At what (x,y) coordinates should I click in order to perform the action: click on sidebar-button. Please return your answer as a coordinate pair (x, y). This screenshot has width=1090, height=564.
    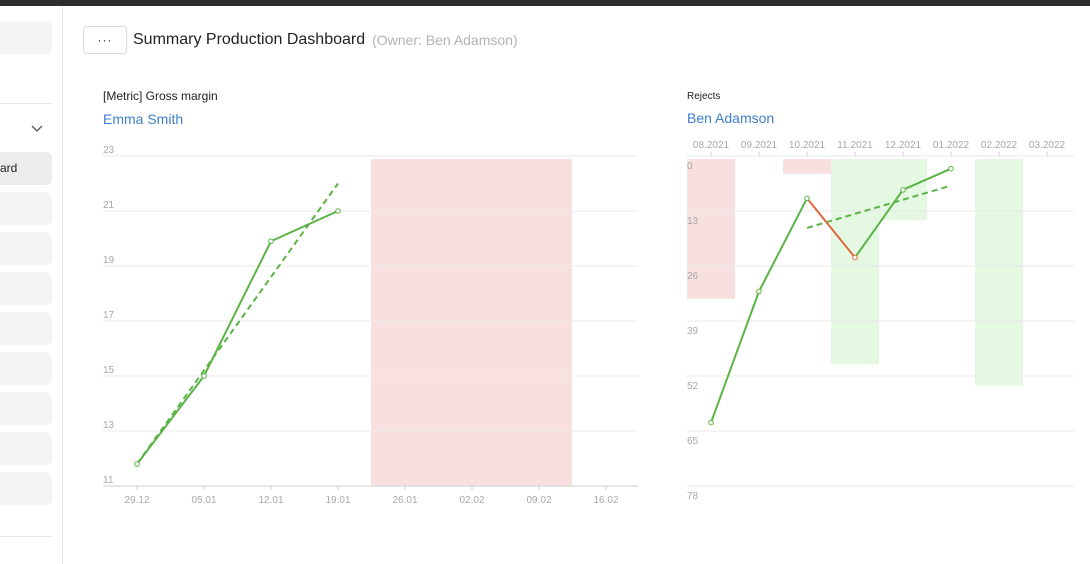
    Looking at the image, I should click on (26, 37).